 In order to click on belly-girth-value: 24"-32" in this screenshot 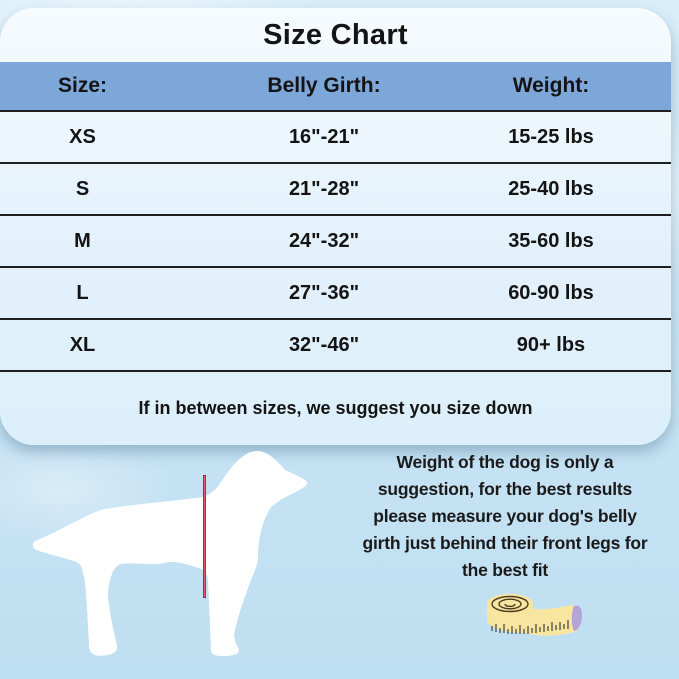, I will do `click(324, 240)`.